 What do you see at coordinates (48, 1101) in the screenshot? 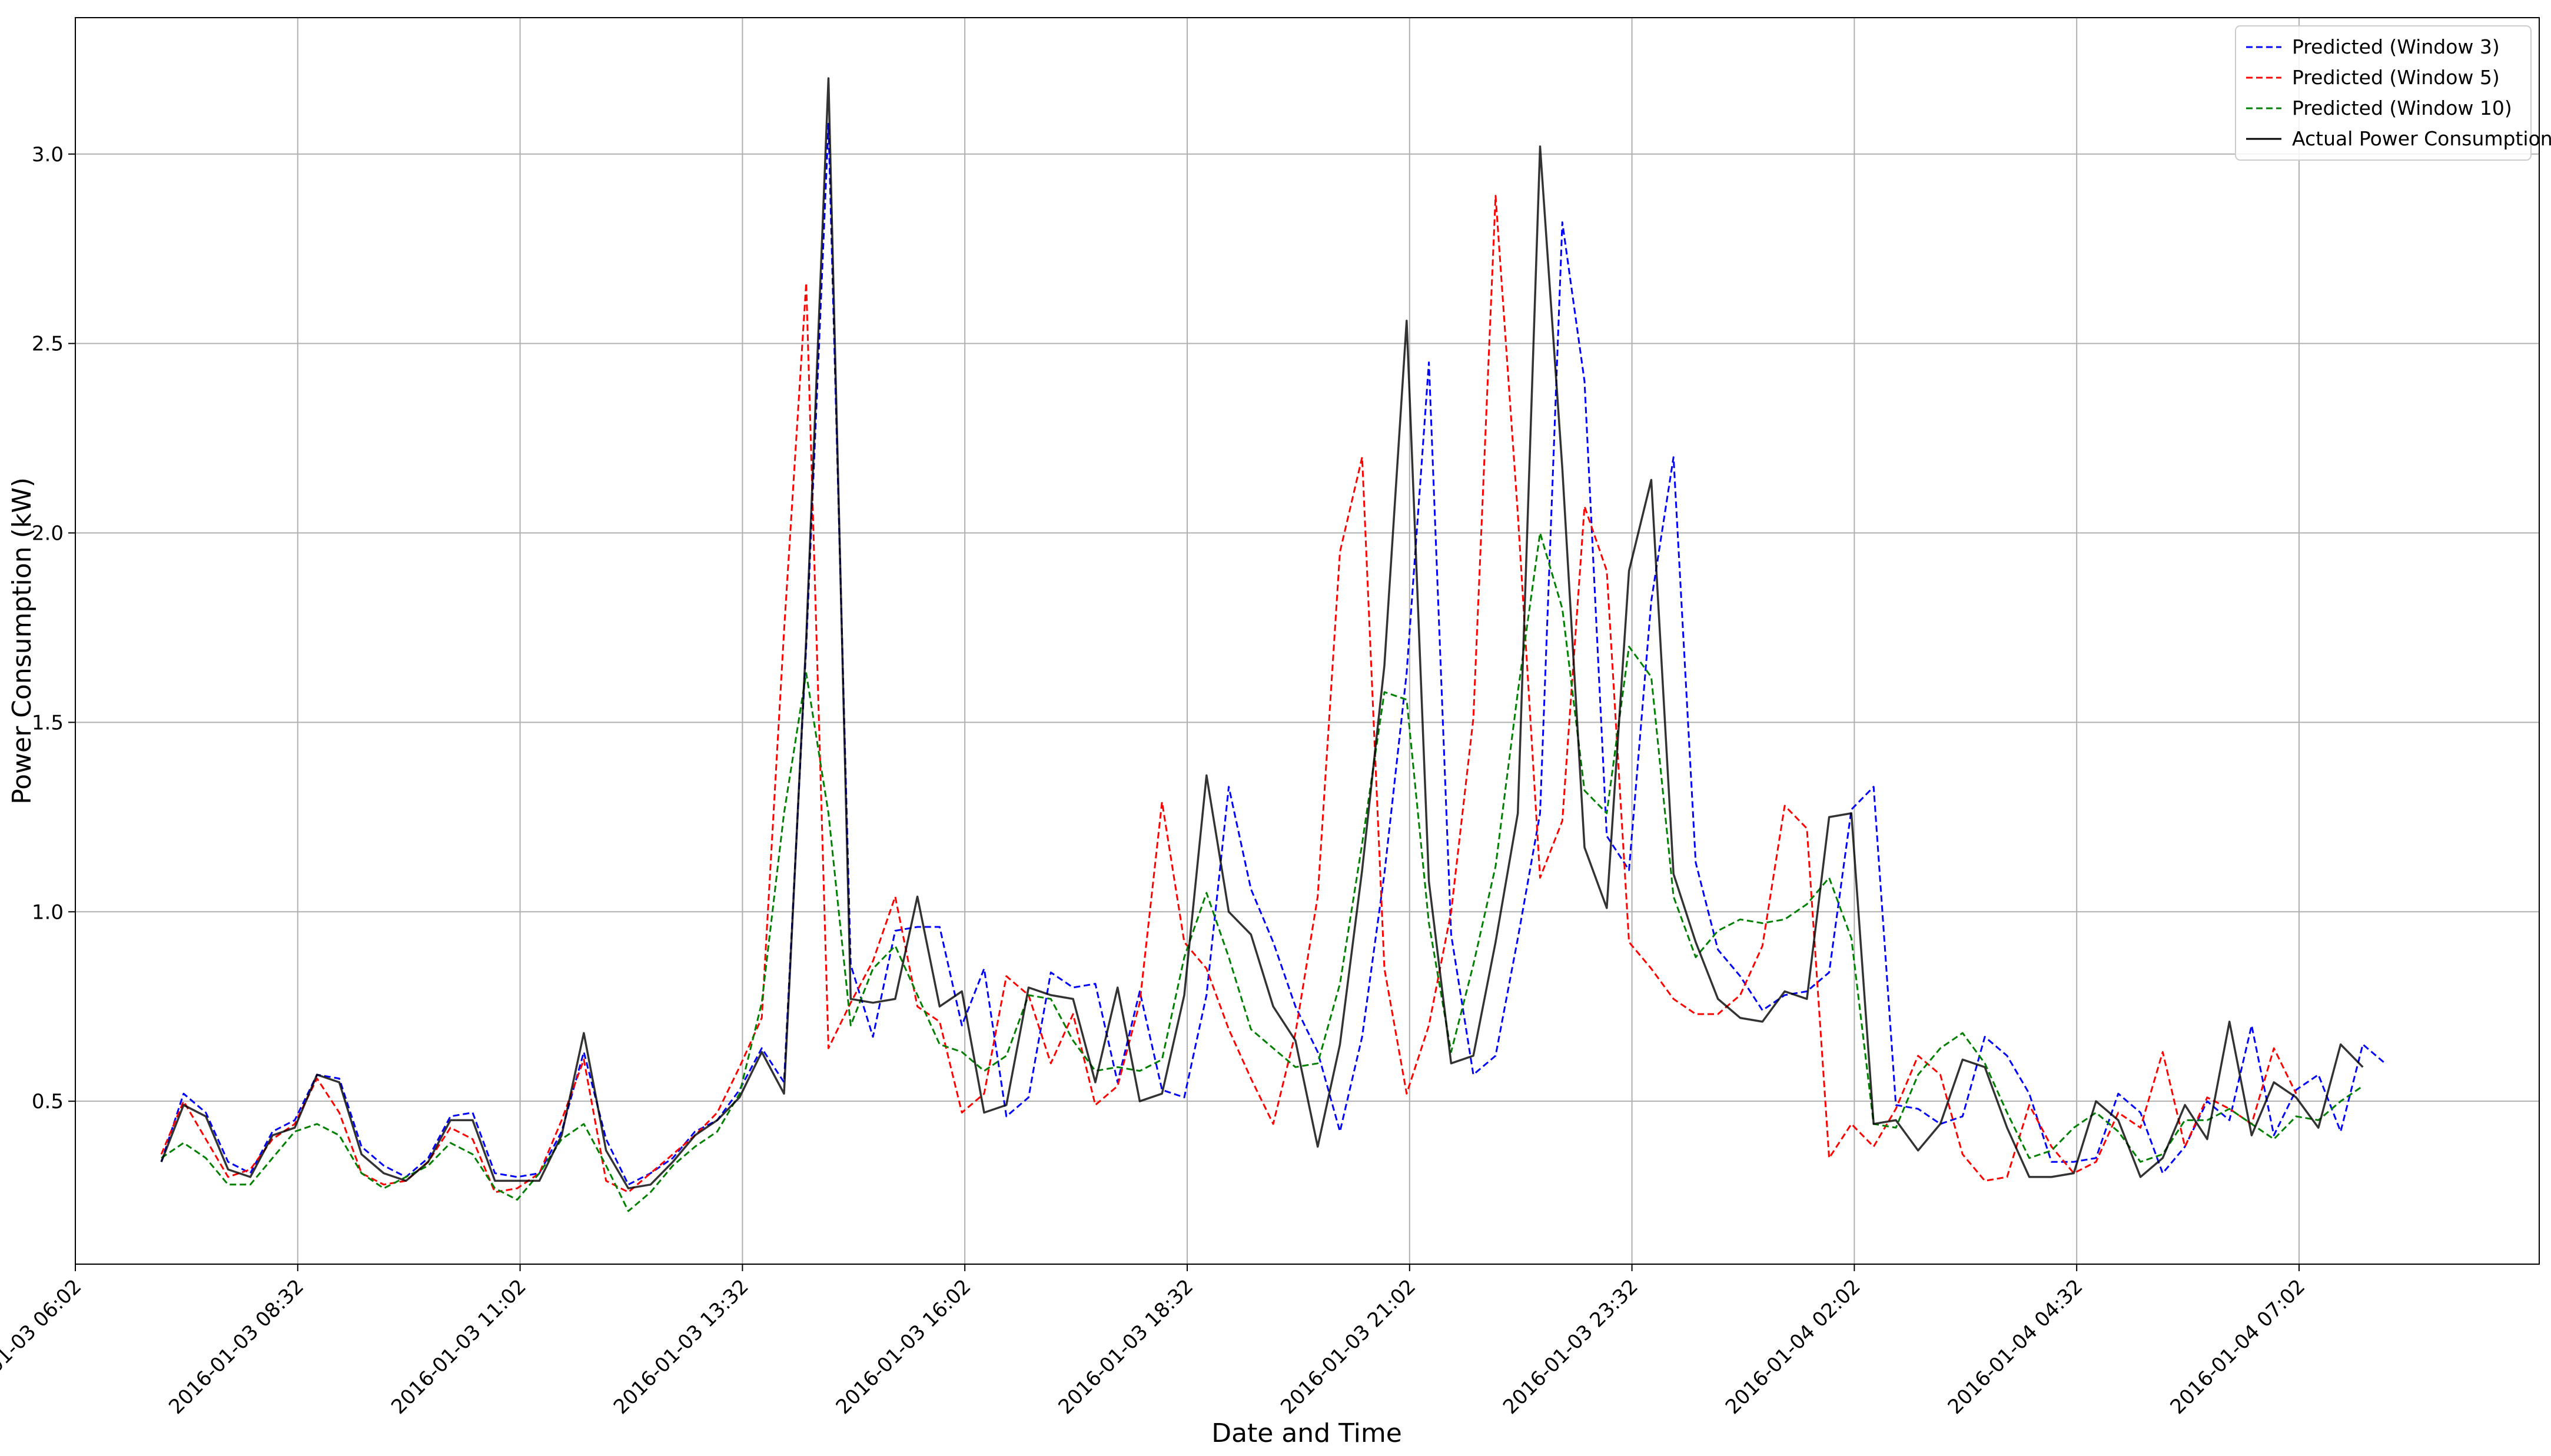
I see `y-tick-label: 0.5` at bounding box center [48, 1101].